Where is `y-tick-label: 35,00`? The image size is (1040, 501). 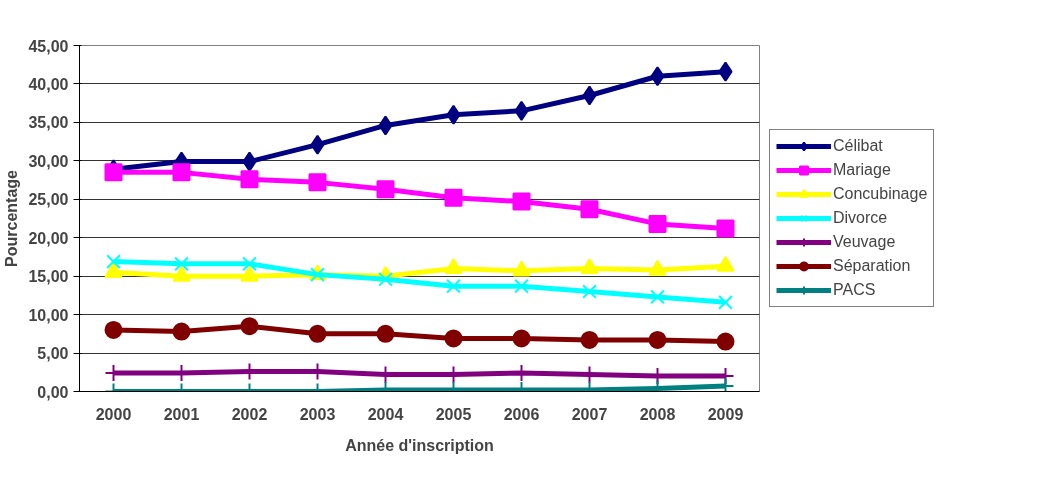 y-tick-label: 35,00 is located at coordinates (48, 123).